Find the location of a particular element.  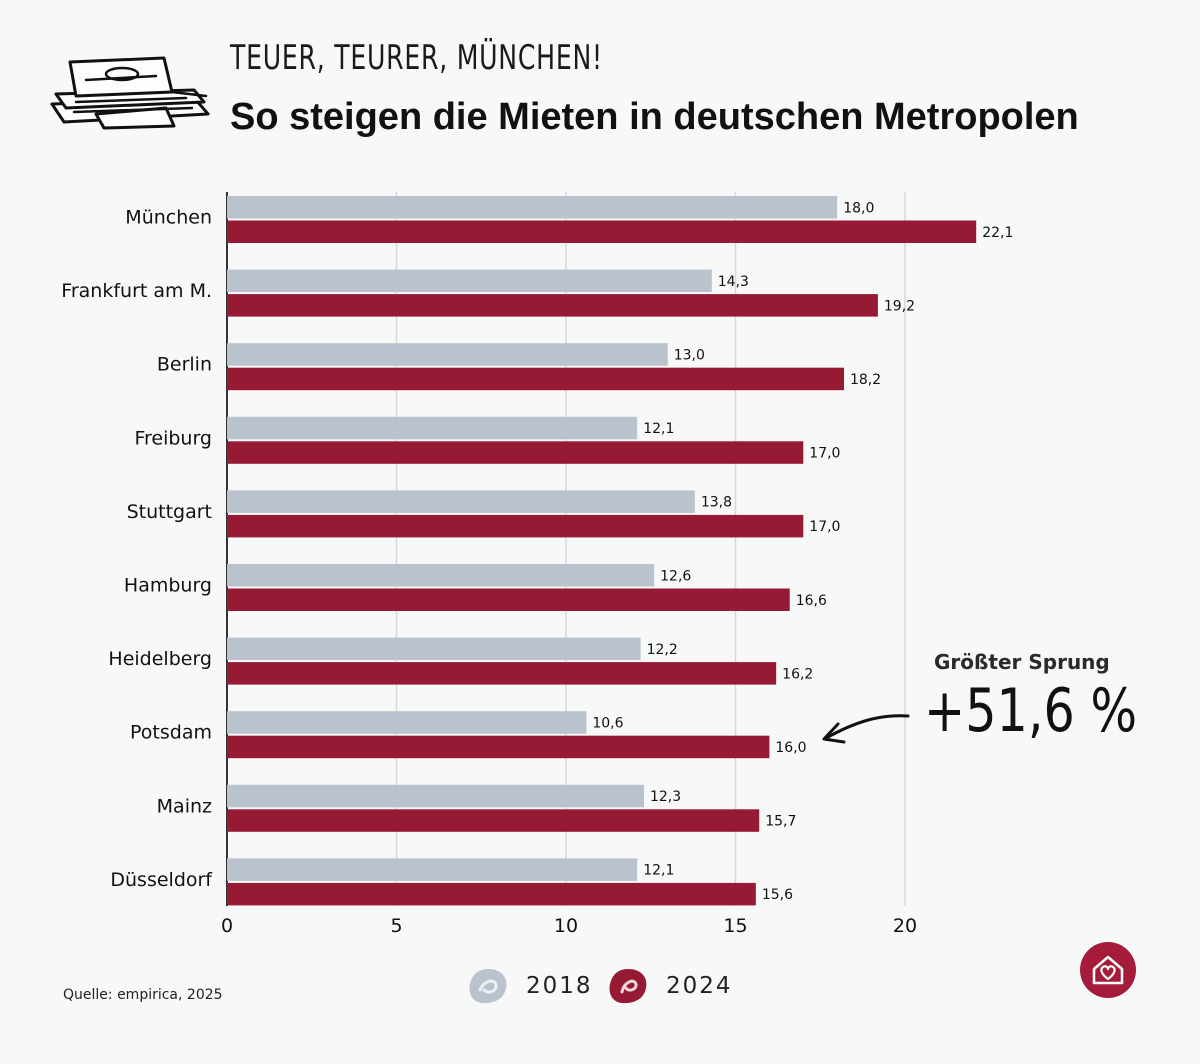

value-label: 22,1 is located at coordinates (997, 233).